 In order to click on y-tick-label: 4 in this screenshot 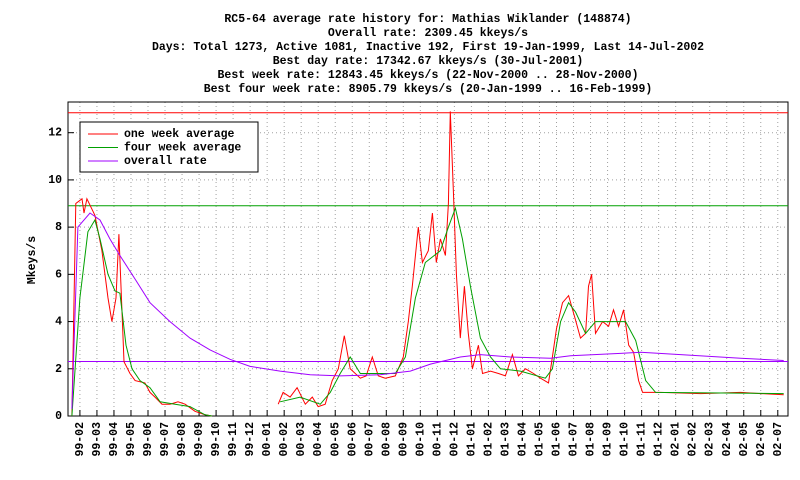, I will do `click(58, 322)`.